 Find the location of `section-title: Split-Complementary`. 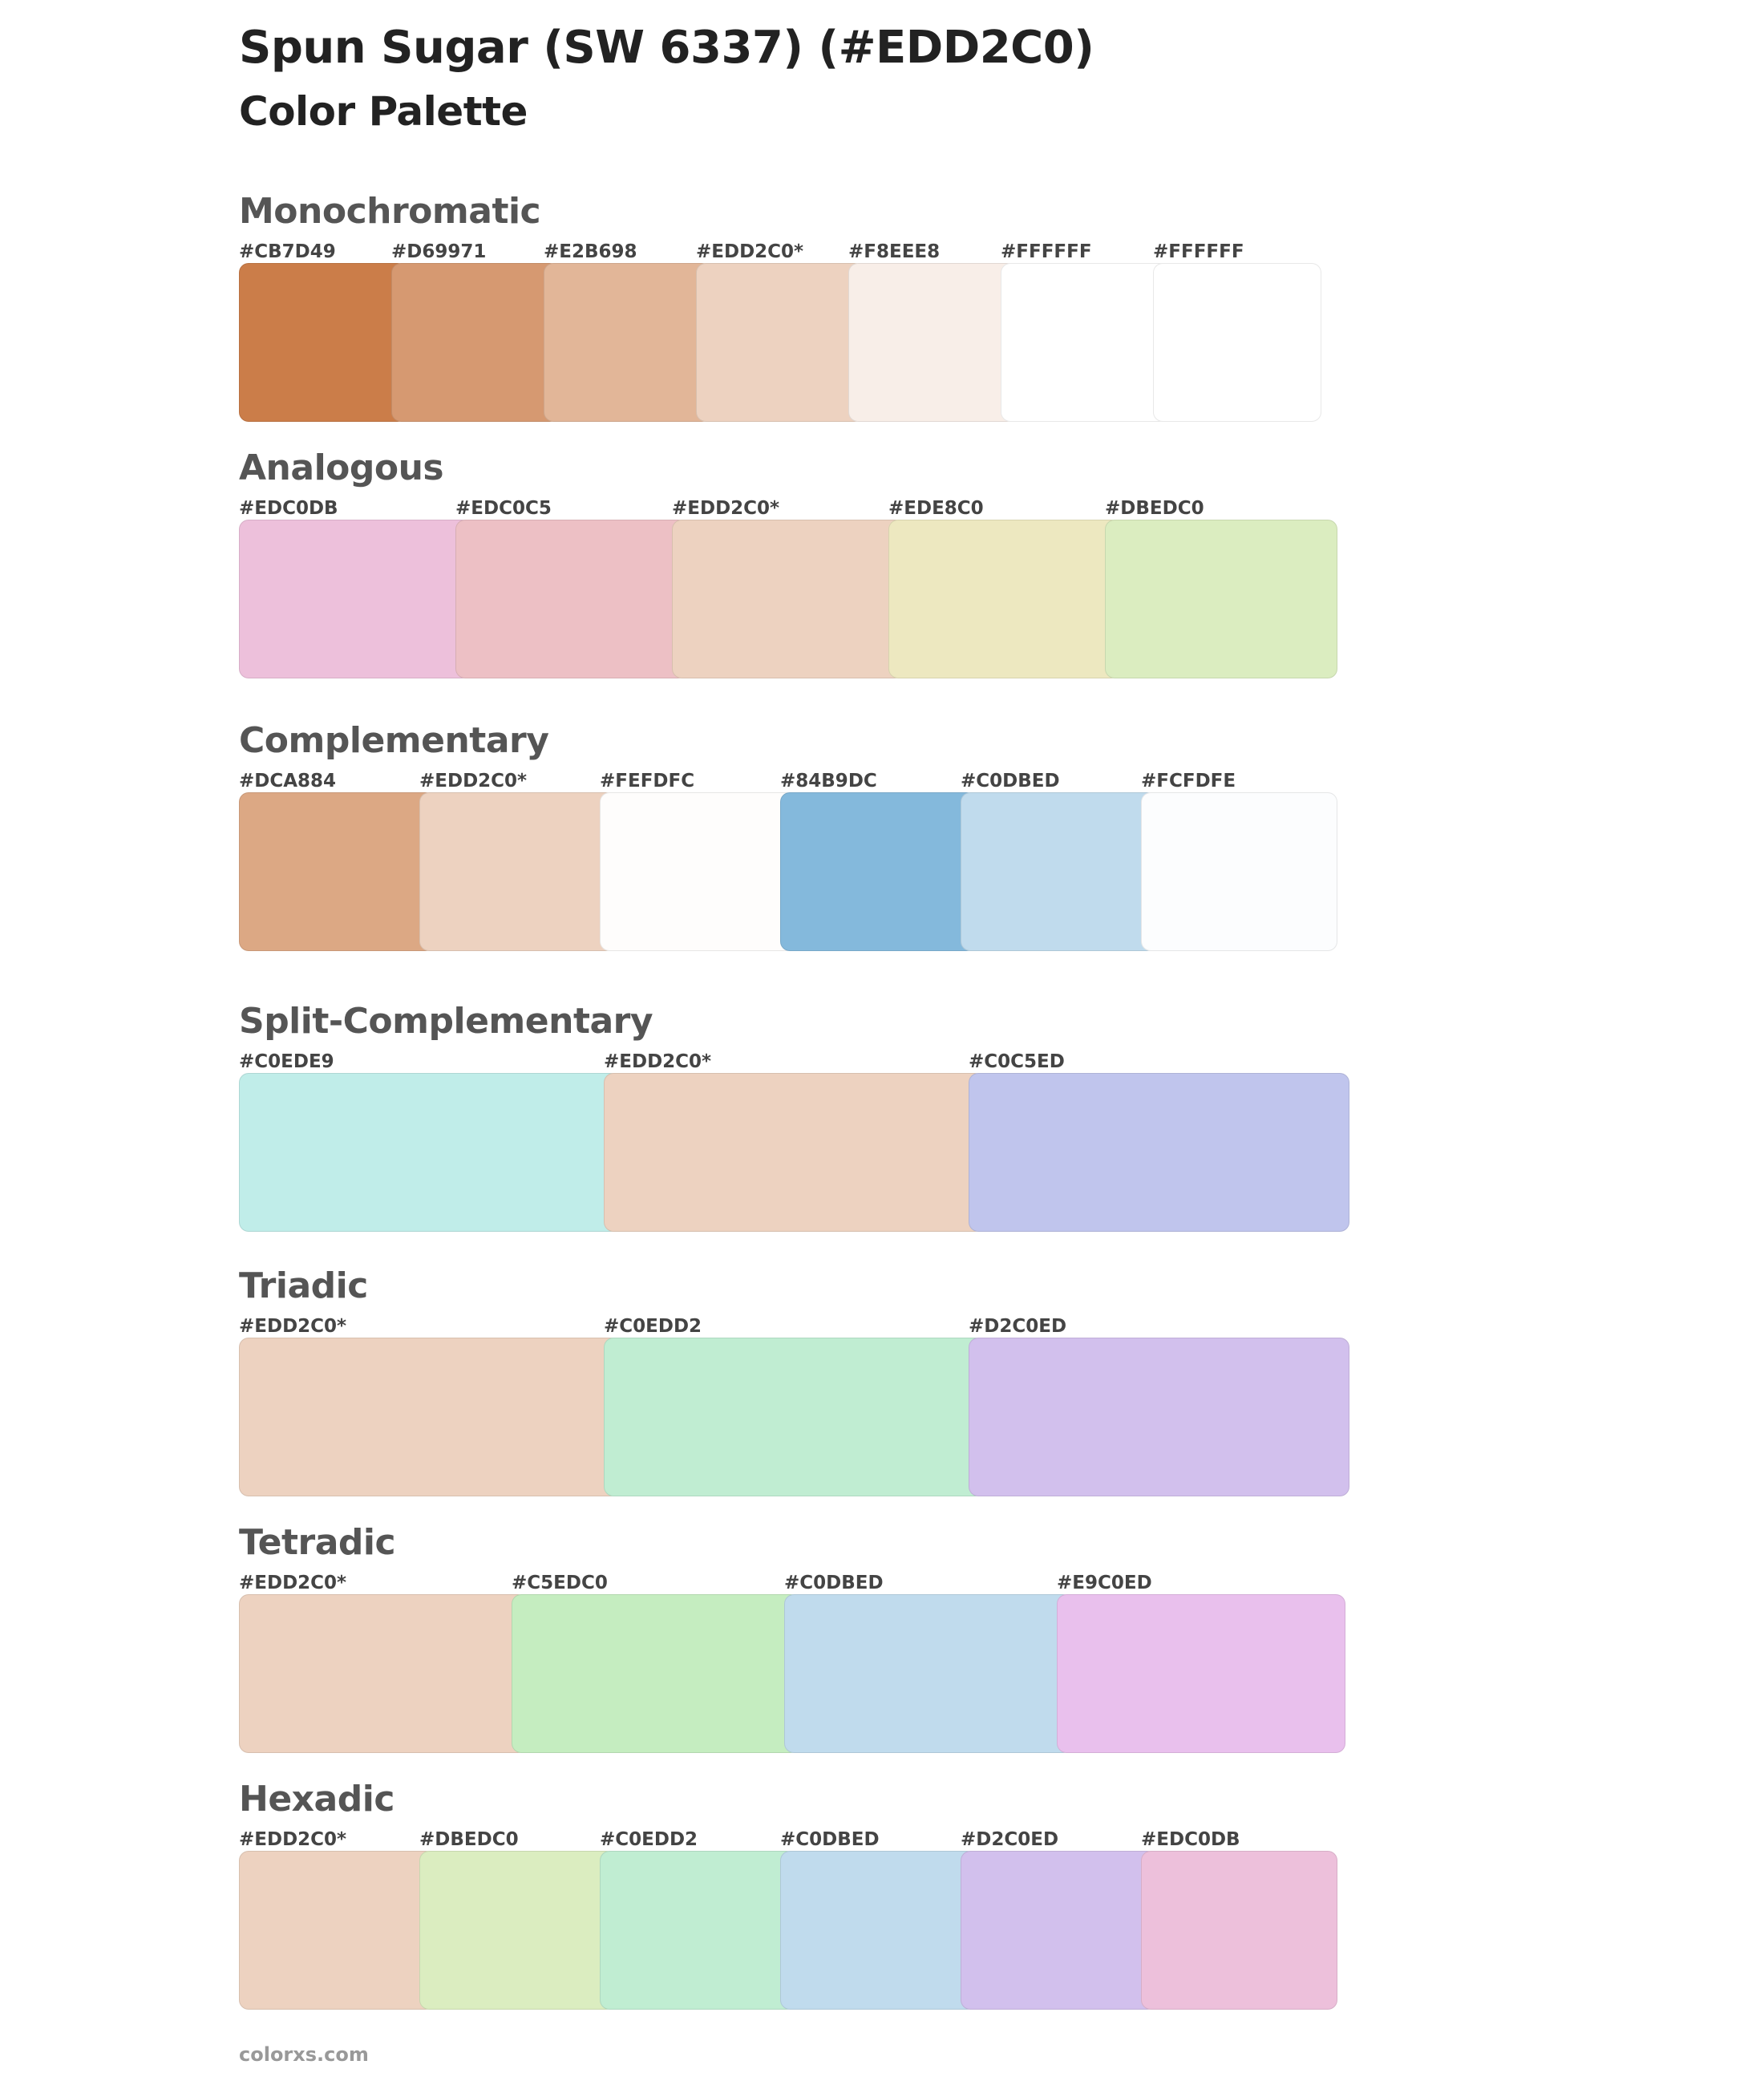

section-title: Split-Complementary is located at coordinates (446, 1022).